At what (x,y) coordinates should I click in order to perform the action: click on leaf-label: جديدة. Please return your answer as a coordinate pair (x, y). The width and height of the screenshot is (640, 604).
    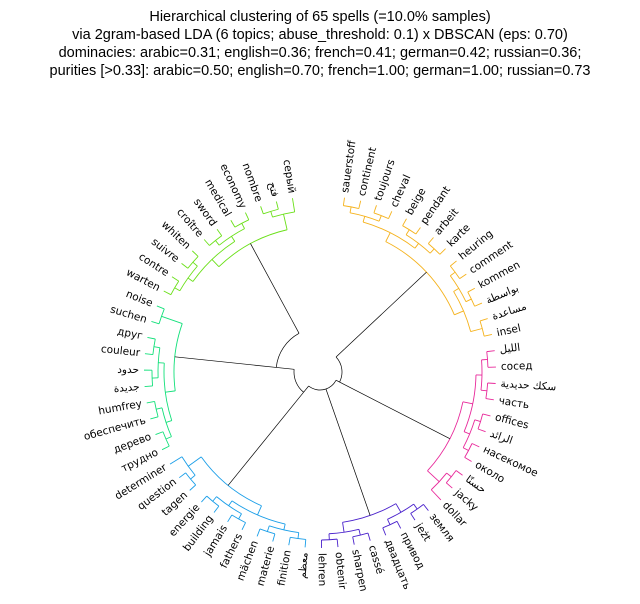
    Looking at the image, I should click on (126, 388).